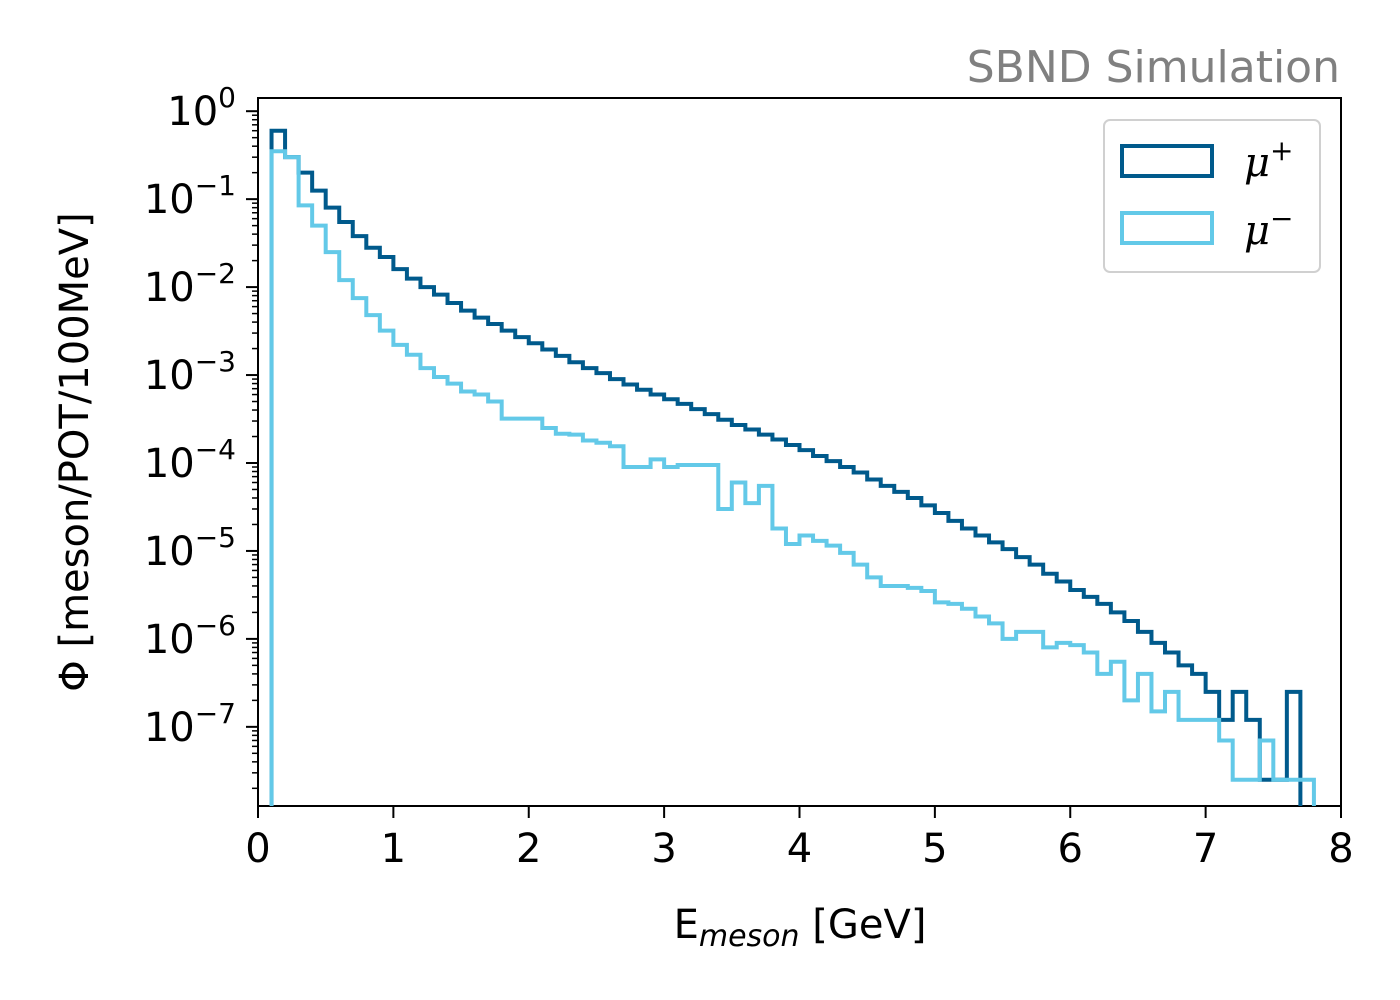 This screenshot has width=1400, height=1000. What do you see at coordinates (393, 849) in the screenshot?
I see `x-tick-label: 1` at bounding box center [393, 849].